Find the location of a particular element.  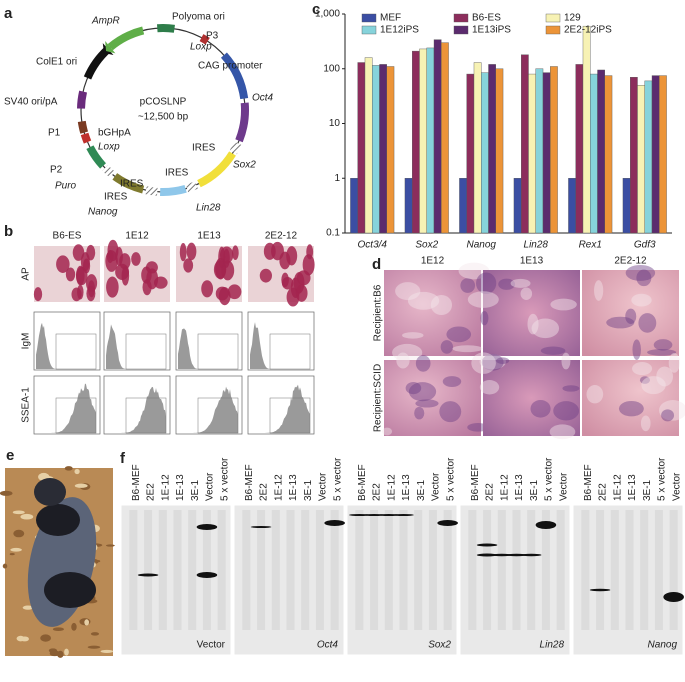

plasmid-label: P1 is located at coordinates (54, 133).